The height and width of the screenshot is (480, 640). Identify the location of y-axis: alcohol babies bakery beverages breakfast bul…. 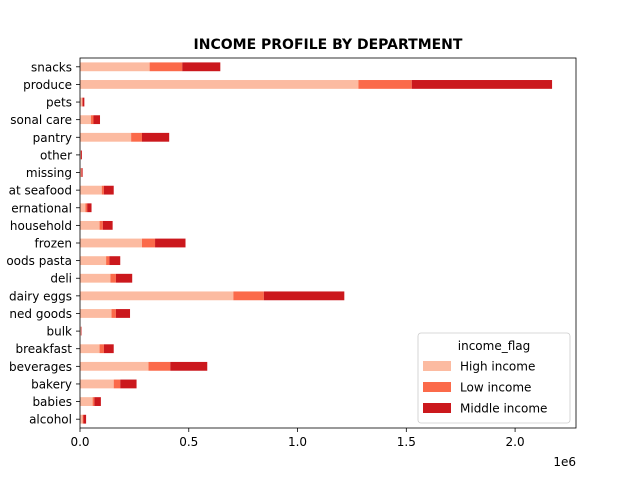
(43, 243).